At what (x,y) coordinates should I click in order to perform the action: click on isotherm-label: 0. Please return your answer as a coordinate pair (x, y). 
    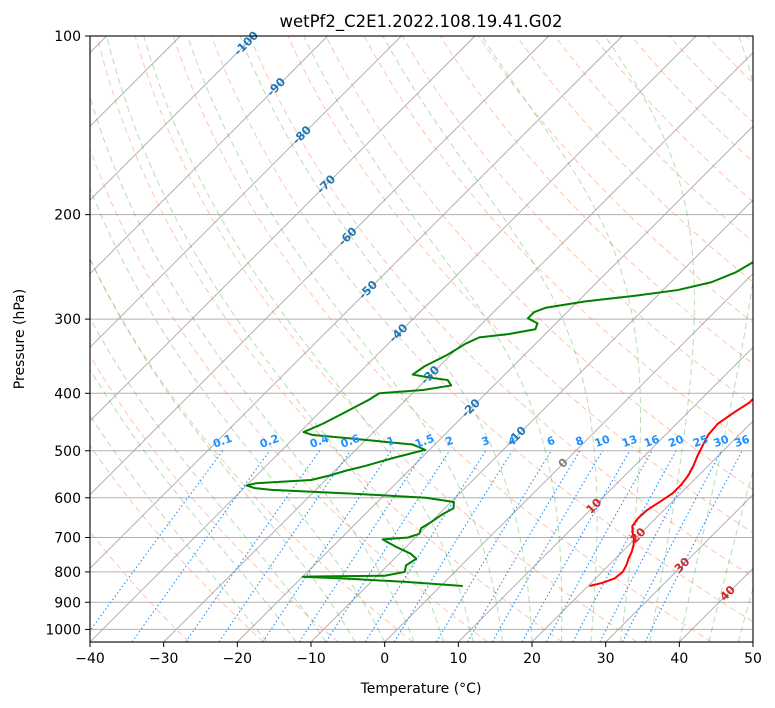
    Looking at the image, I should click on (563, 463).